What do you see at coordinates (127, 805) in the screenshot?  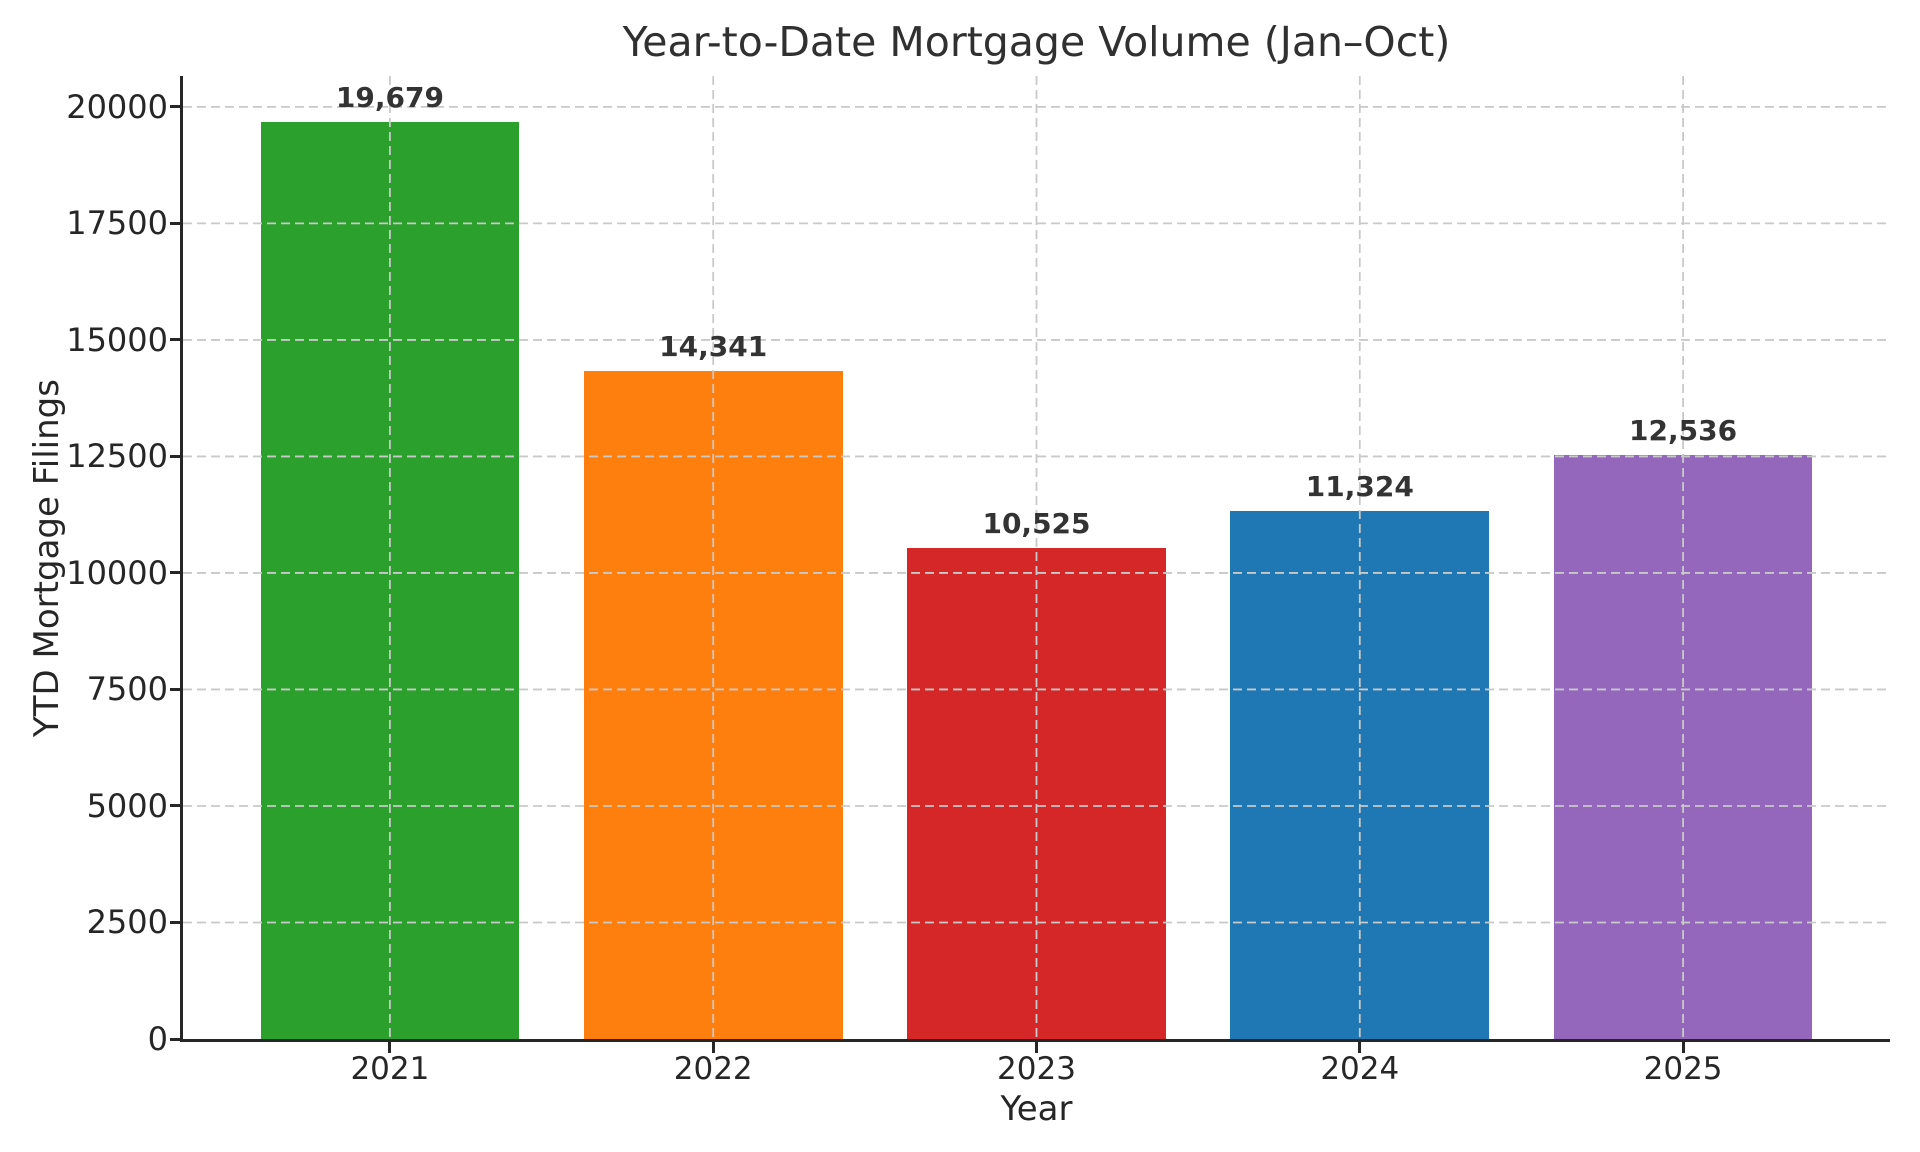 I see `y-axis-tick-label: 5000` at bounding box center [127, 805].